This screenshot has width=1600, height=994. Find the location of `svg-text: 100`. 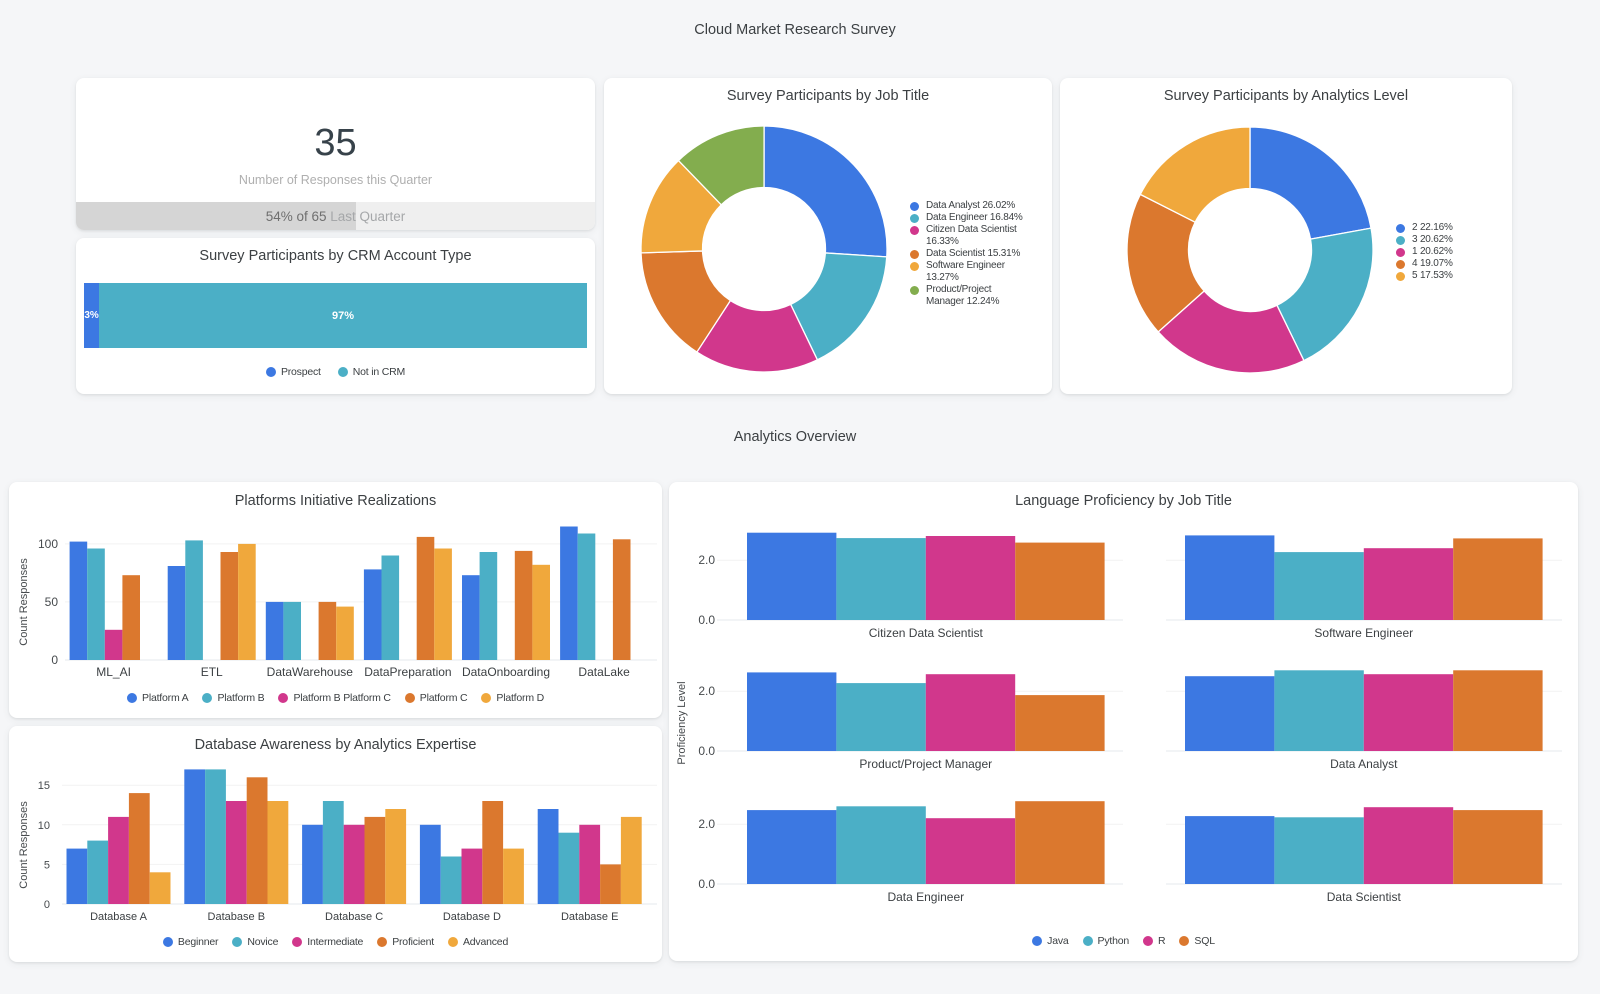

svg-text: 100 is located at coordinates (48, 544).